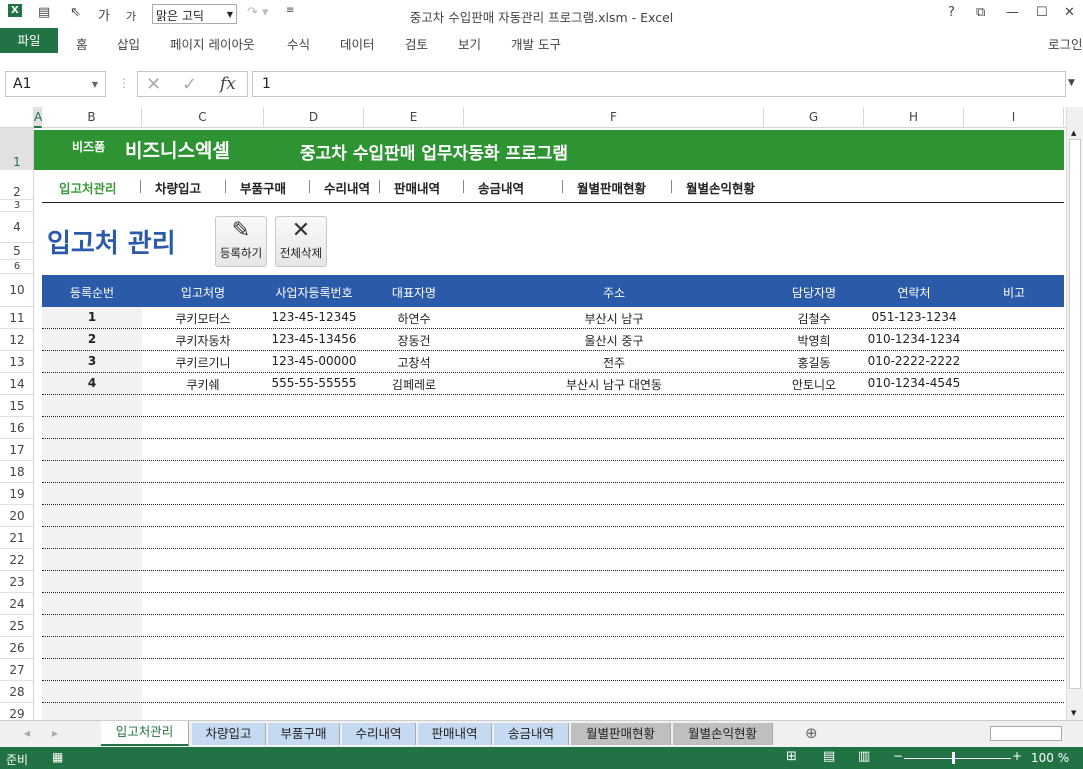 This screenshot has height=769, width=1083. Describe the element at coordinates (414, 341) in the screenshot. I see `table-cell: 장동건` at that location.